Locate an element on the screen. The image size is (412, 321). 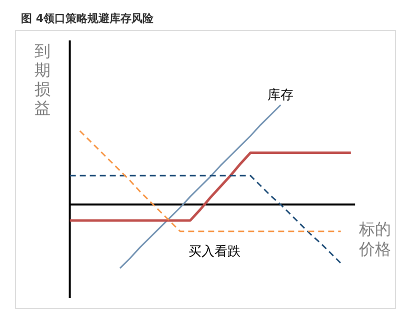
x-axis-title: 标的价格 is located at coordinates (374, 238).